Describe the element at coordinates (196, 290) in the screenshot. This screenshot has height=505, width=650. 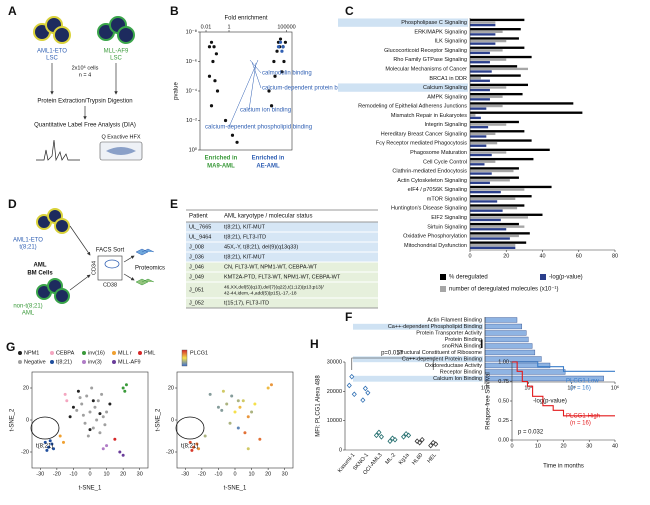
I see `table-cell: J_051` at that location.